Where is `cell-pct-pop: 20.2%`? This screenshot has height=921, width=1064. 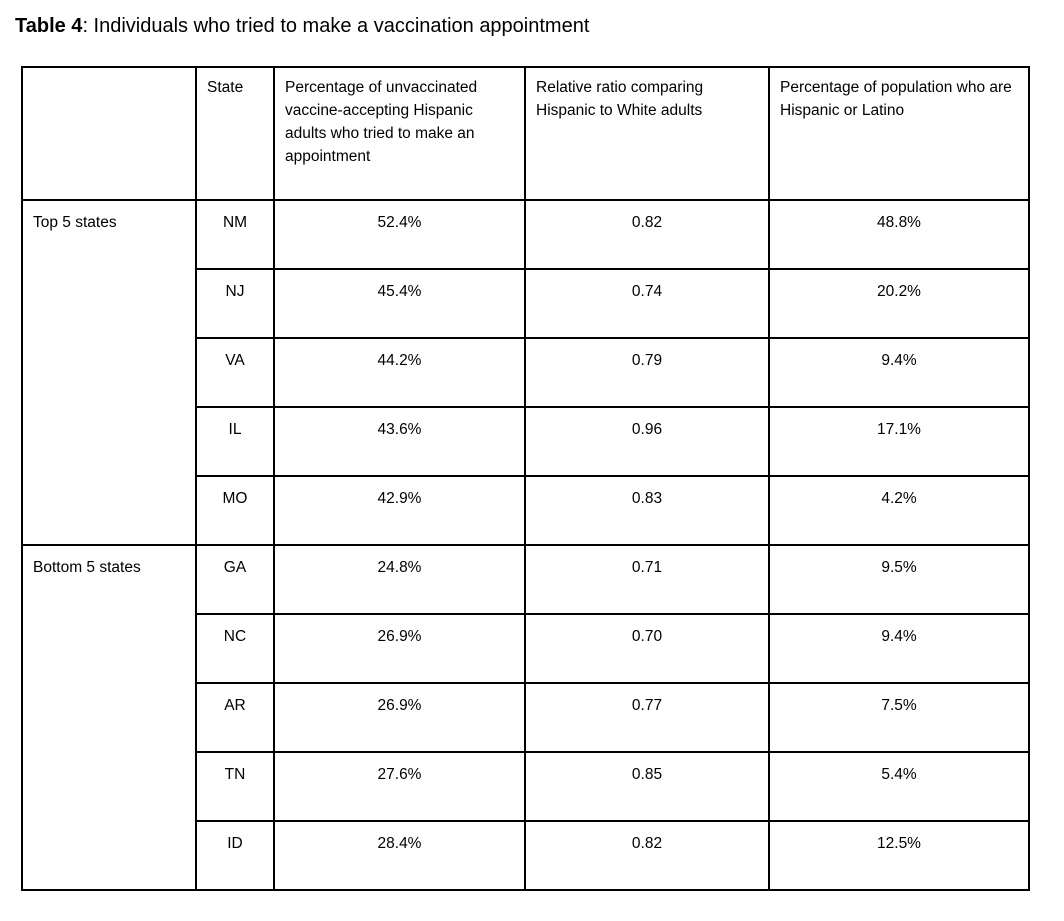
cell-pct-pop: 20.2% is located at coordinates (899, 303).